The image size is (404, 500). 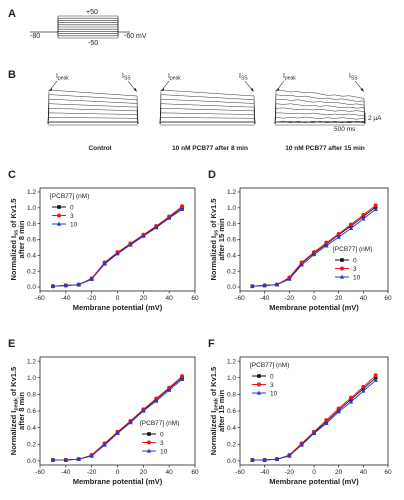 What do you see at coordinates (77, 27) in the screenshot?
I see `panel-a: A +50 -50 -80 -60 mV` at bounding box center [77, 27].